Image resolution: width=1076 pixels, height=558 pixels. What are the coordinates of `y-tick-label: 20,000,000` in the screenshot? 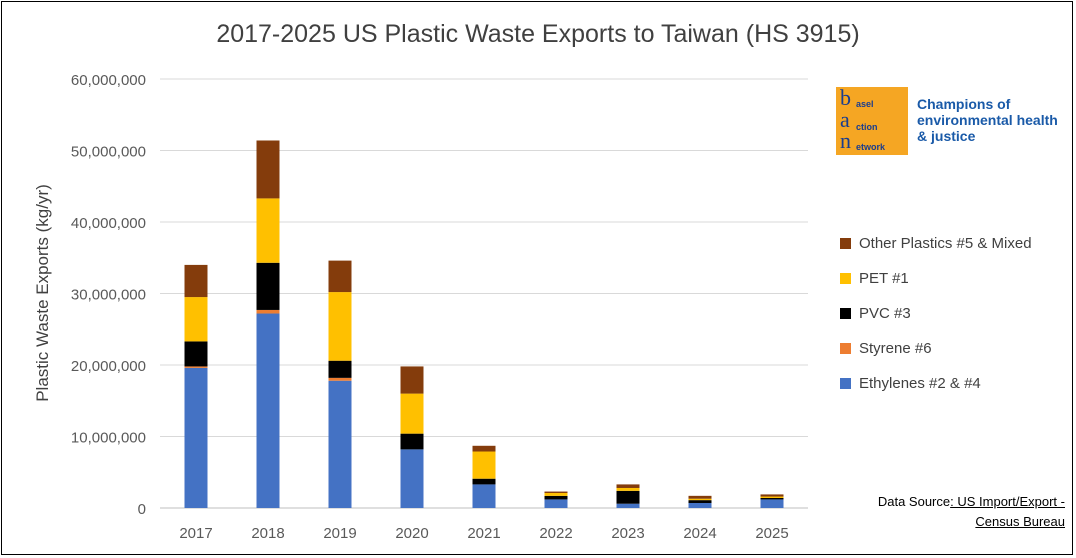 It's located at (108, 366).